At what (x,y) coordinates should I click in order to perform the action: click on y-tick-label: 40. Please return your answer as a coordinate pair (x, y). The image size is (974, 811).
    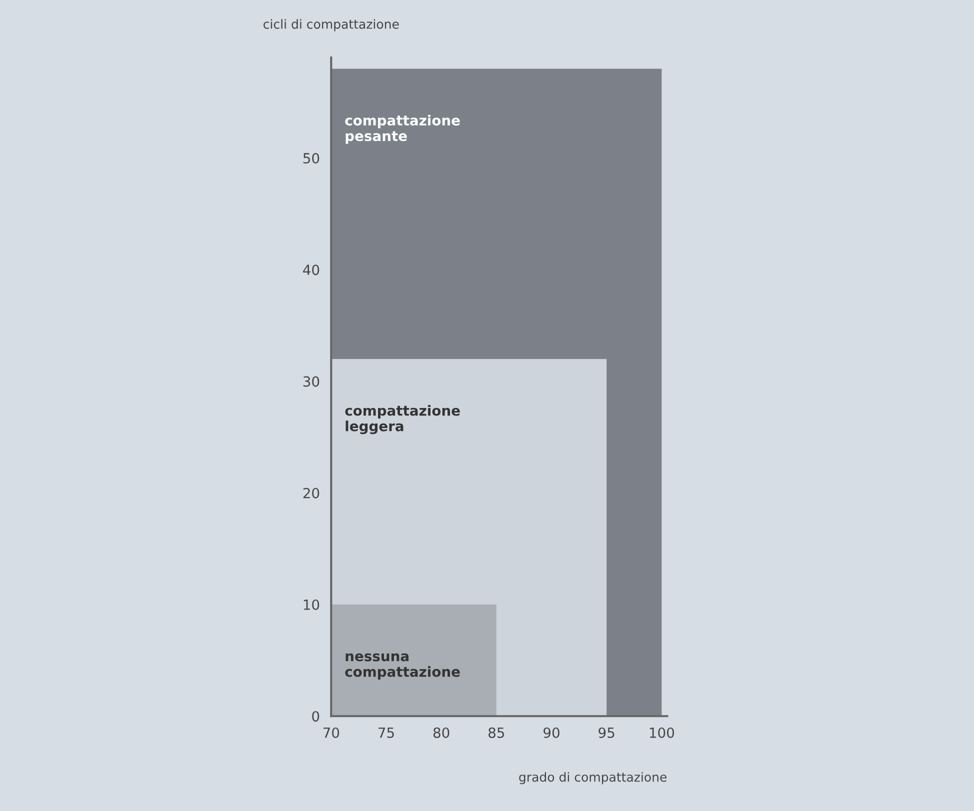
    Looking at the image, I should click on (311, 270).